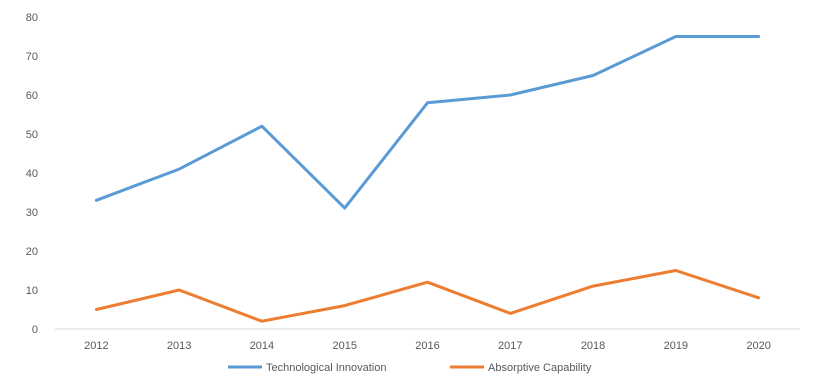 This screenshot has height=380, width=820. Describe the element at coordinates (32, 57) in the screenshot. I see `y-tick-label: 70` at that location.